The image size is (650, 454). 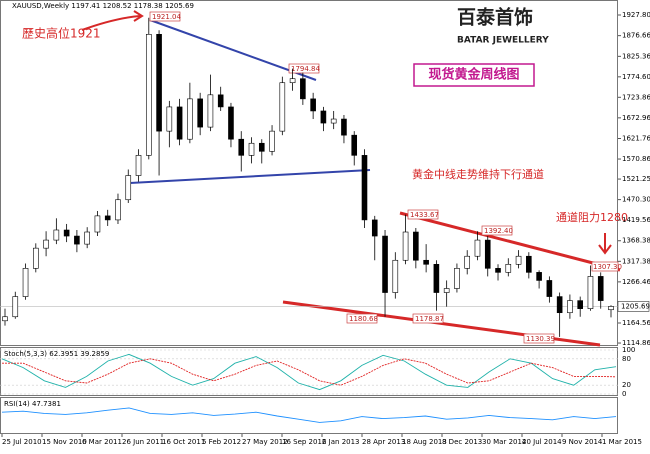 What do you see at coordinates (424, 442) in the screenshot?
I see `x-tick-label: 18 Aug 2013` at bounding box center [424, 442].